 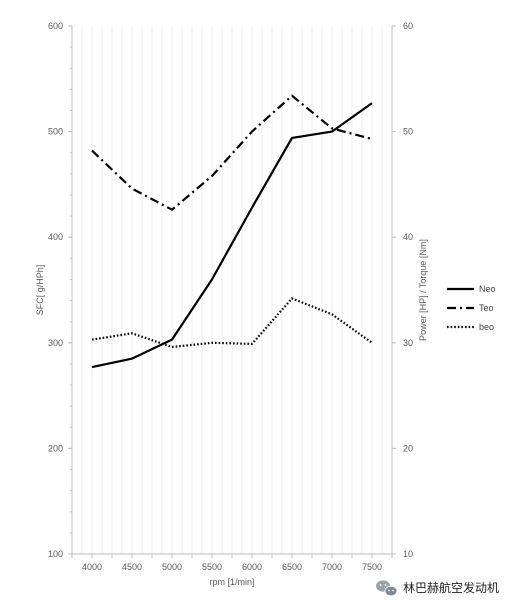 I want to click on x-tick-label: 4000, so click(x=92, y=567).